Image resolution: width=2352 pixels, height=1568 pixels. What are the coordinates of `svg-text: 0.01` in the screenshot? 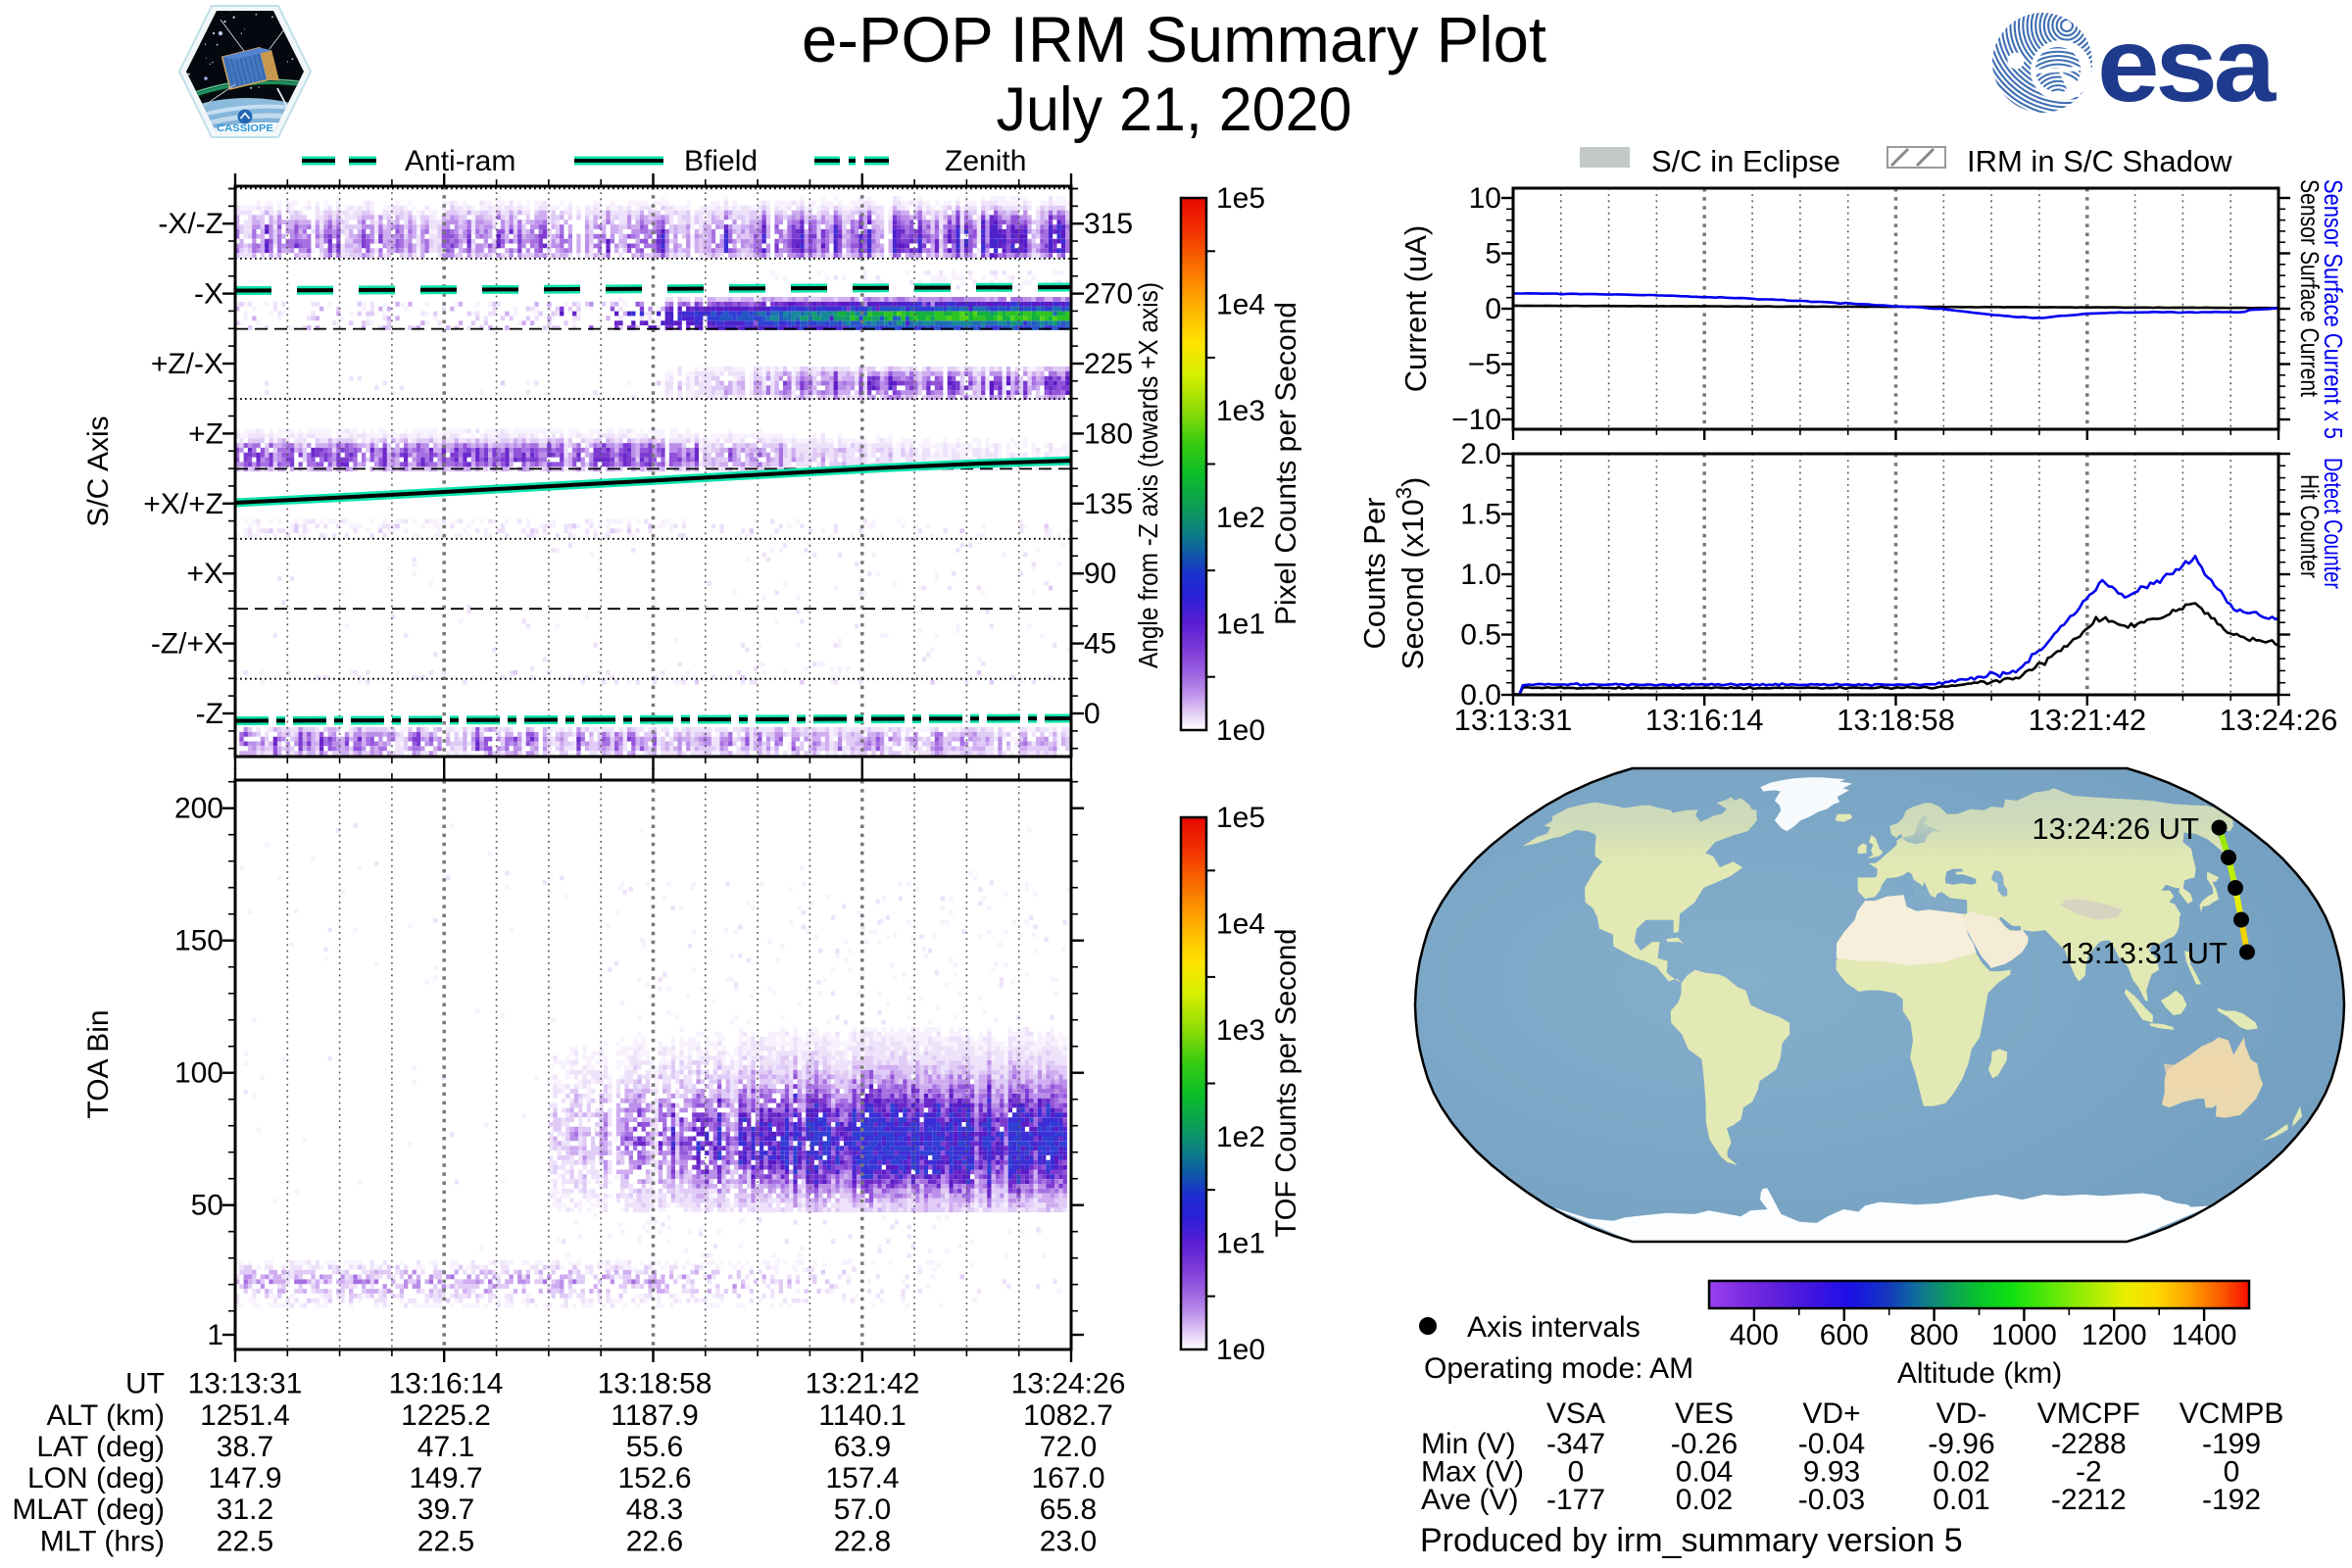 It's located at (1961, 1500).